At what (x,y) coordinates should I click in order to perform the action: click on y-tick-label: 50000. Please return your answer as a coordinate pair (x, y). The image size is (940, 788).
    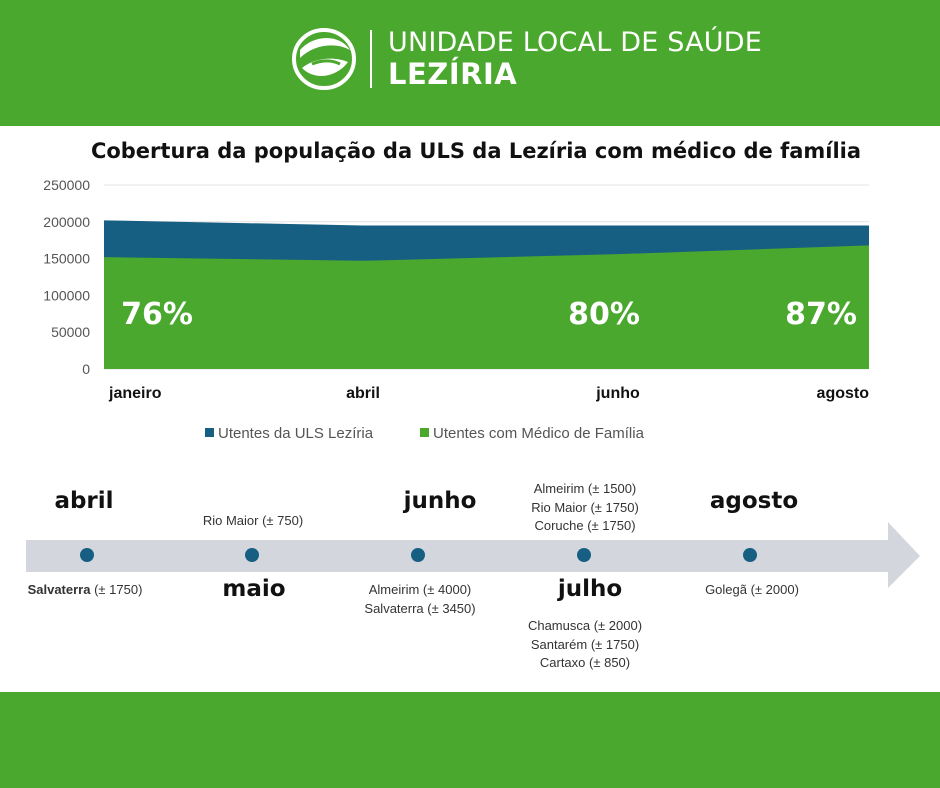
    Looking at the image, I should click on (70, 332).